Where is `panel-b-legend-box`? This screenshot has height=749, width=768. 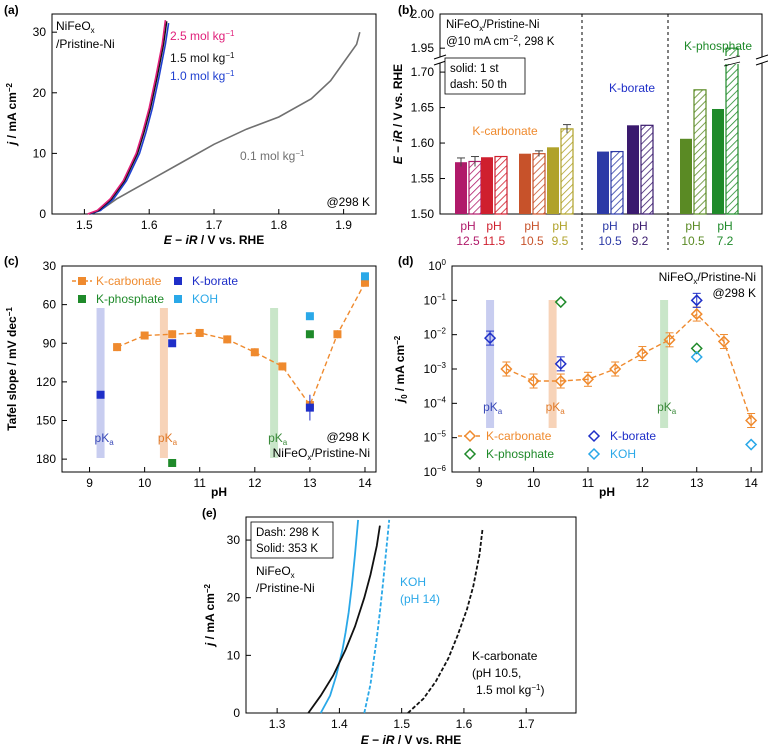
panel-b-legend-box is located at coordinates (485, 76).